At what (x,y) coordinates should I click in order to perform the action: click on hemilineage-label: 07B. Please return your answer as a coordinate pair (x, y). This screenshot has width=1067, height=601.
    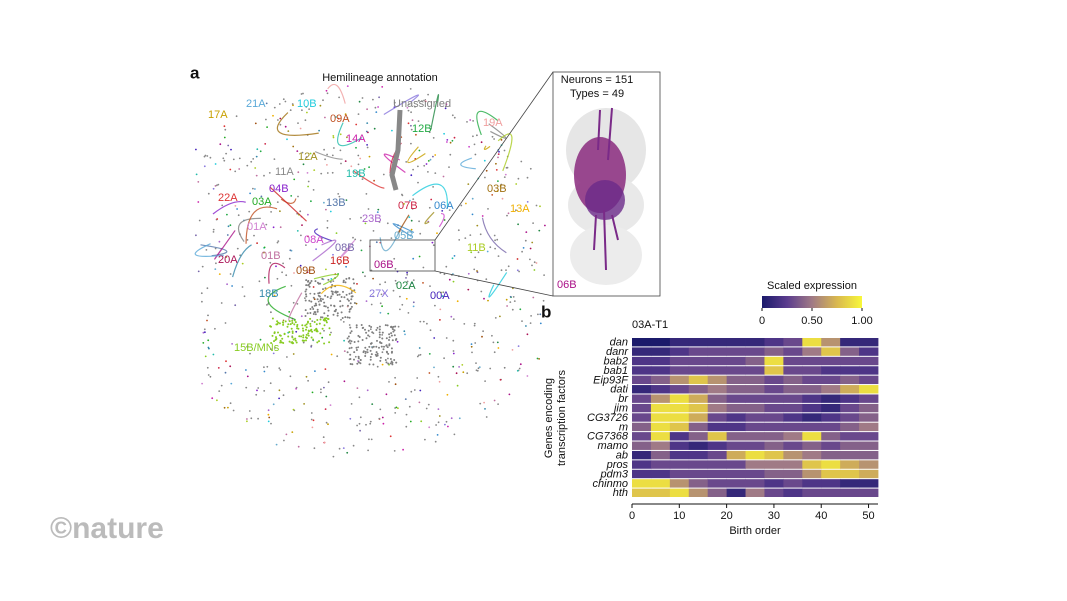
    Looking at the image, I should click on (408, 206).